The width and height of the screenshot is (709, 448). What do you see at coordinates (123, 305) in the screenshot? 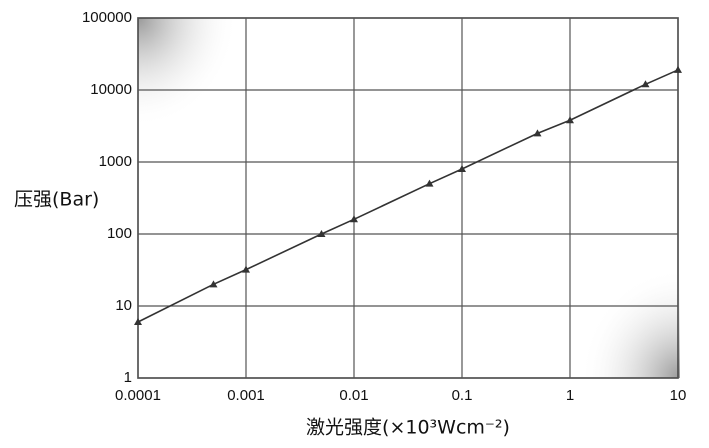
I see `y-tick-label: 10` at bounding box center [123, 305].